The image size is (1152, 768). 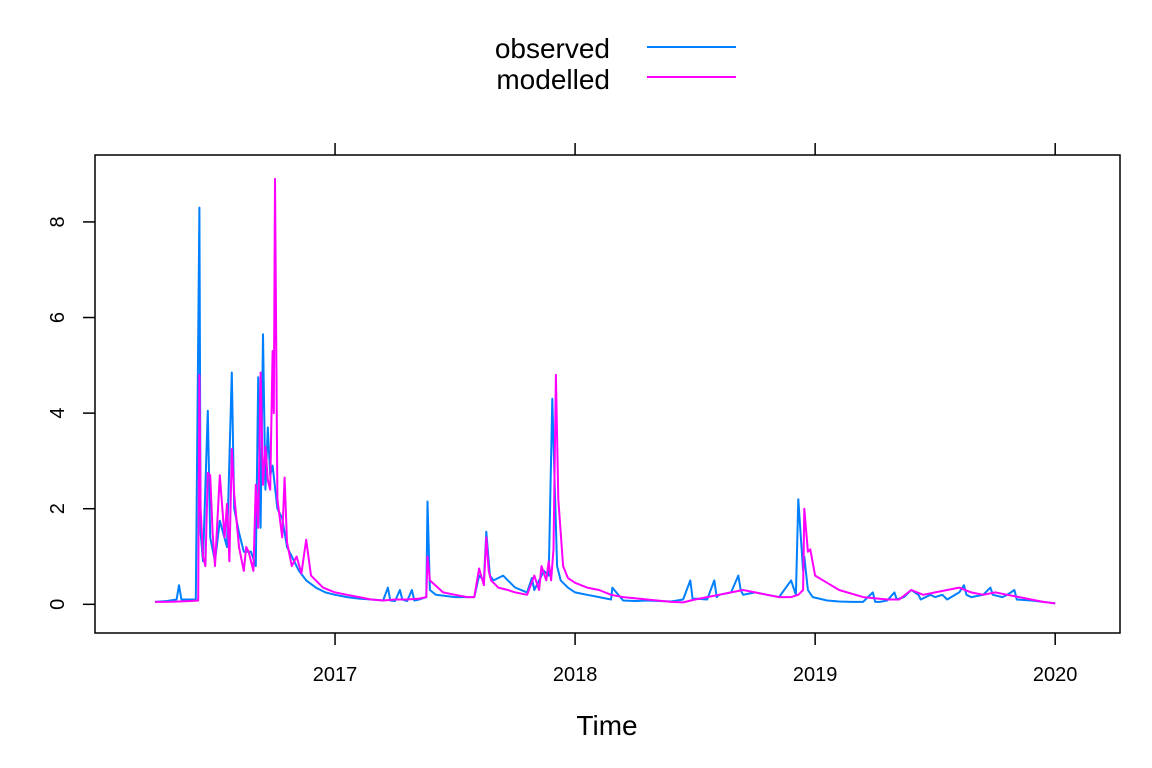 I want to click on x-axis-top, so click(x=695, y=149).